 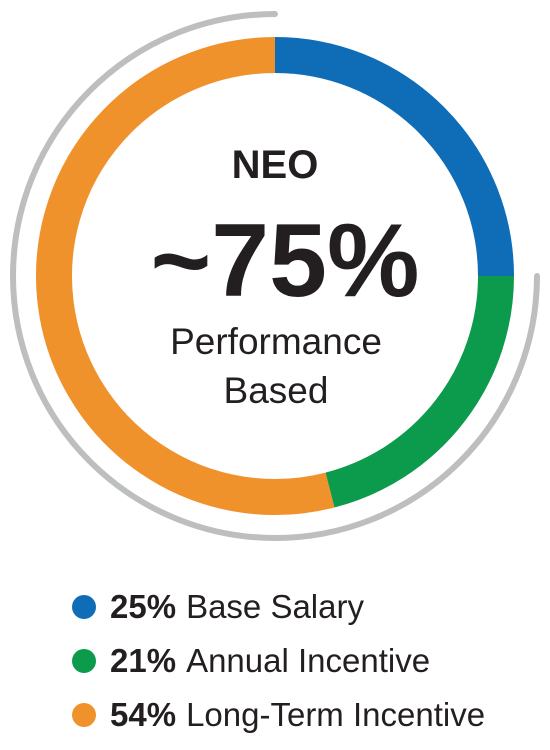 What do you see at coordinates (143, 660) in the screenshot?
I see `legend-value: 21%` at bounding box center [143, 660].